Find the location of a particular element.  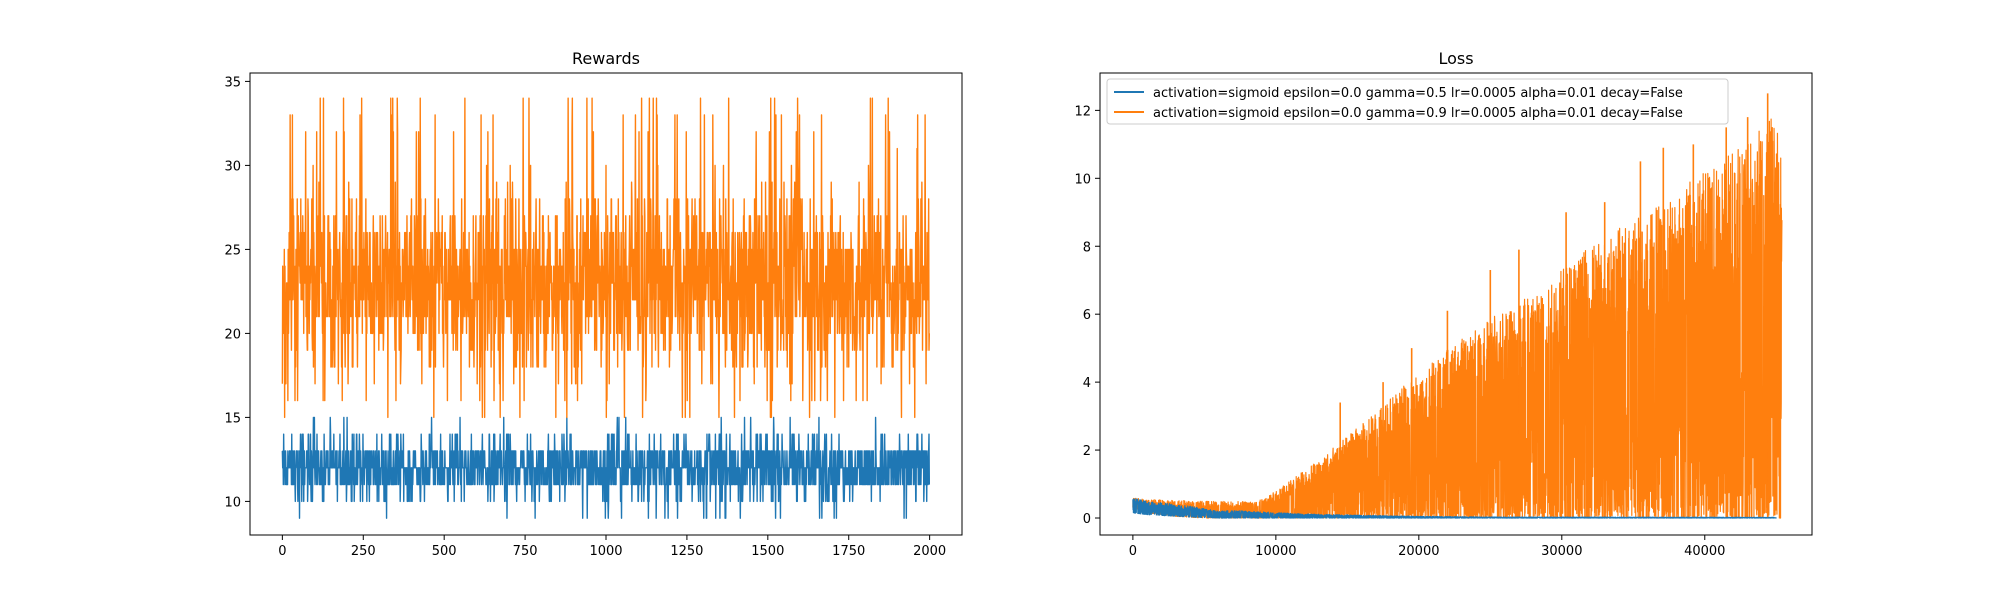

x-tick-label: 750 is located at coordinates (525, 551).